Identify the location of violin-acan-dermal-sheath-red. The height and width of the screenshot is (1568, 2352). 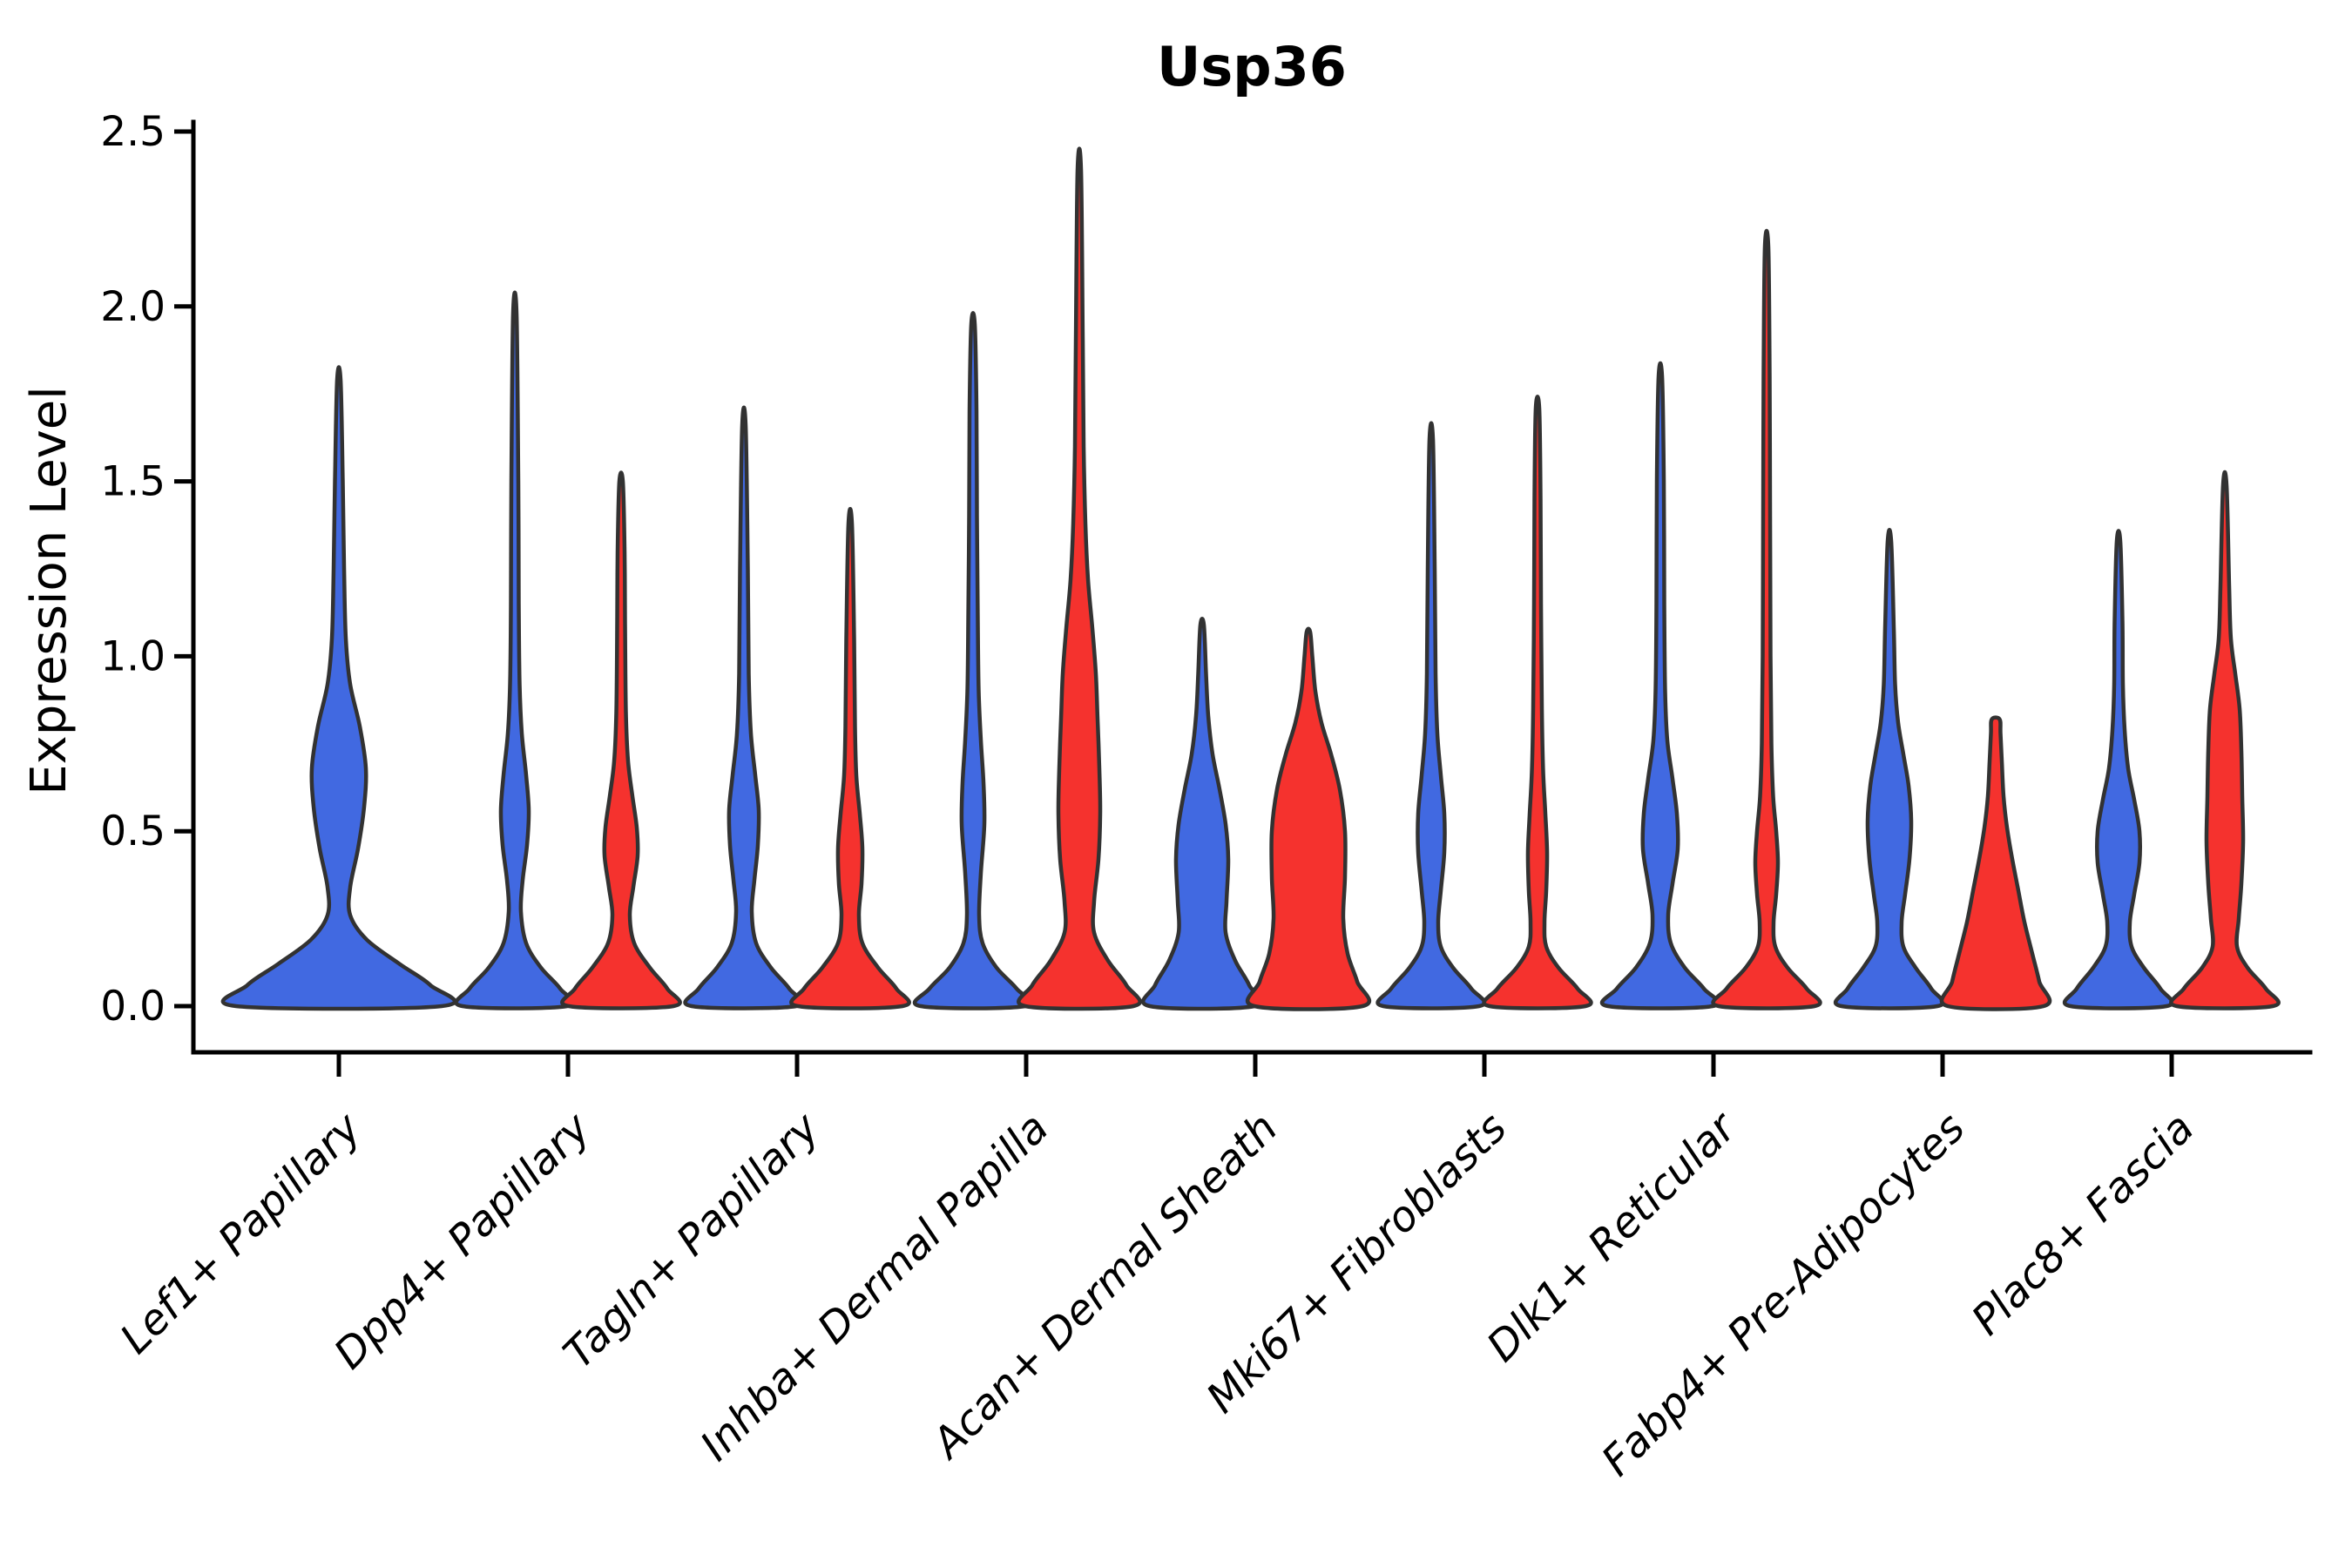
(1309, 818).